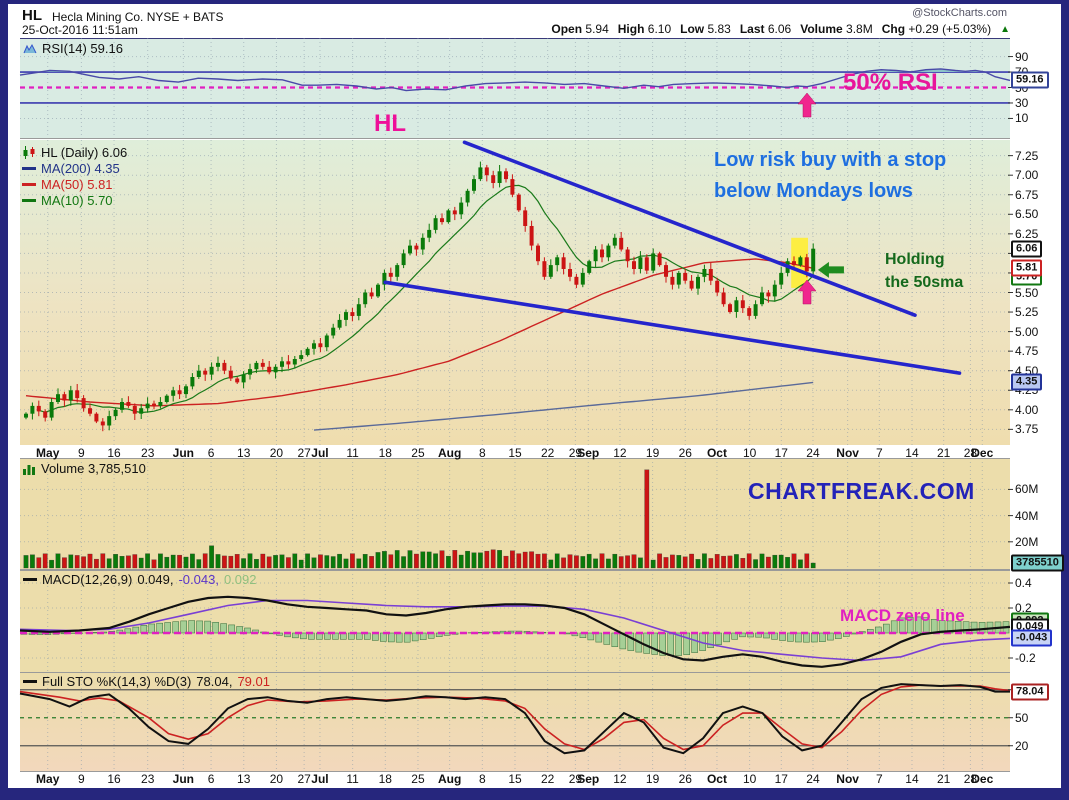 This screenshot has width=1069, height=800. Describe the element at coordinates (1027, 382) in the screenshot. I see `value-flag-4.35: 4.35` at that location.